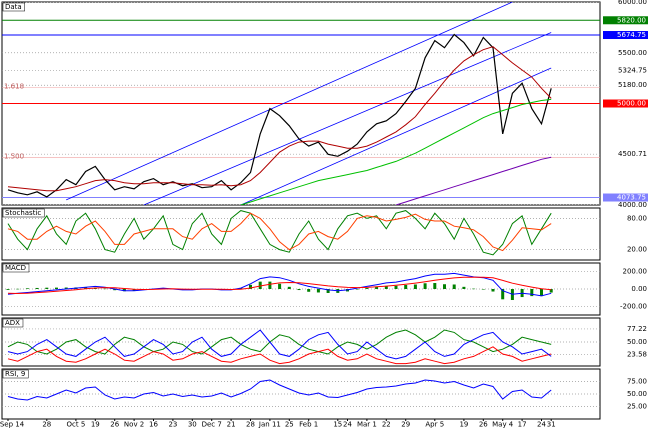 The height and width of the screenshot is (429, 650). Describe the element at coordinates (632, 3) in the screenshot. I see `y-tick-label: 6000.00` at that location.